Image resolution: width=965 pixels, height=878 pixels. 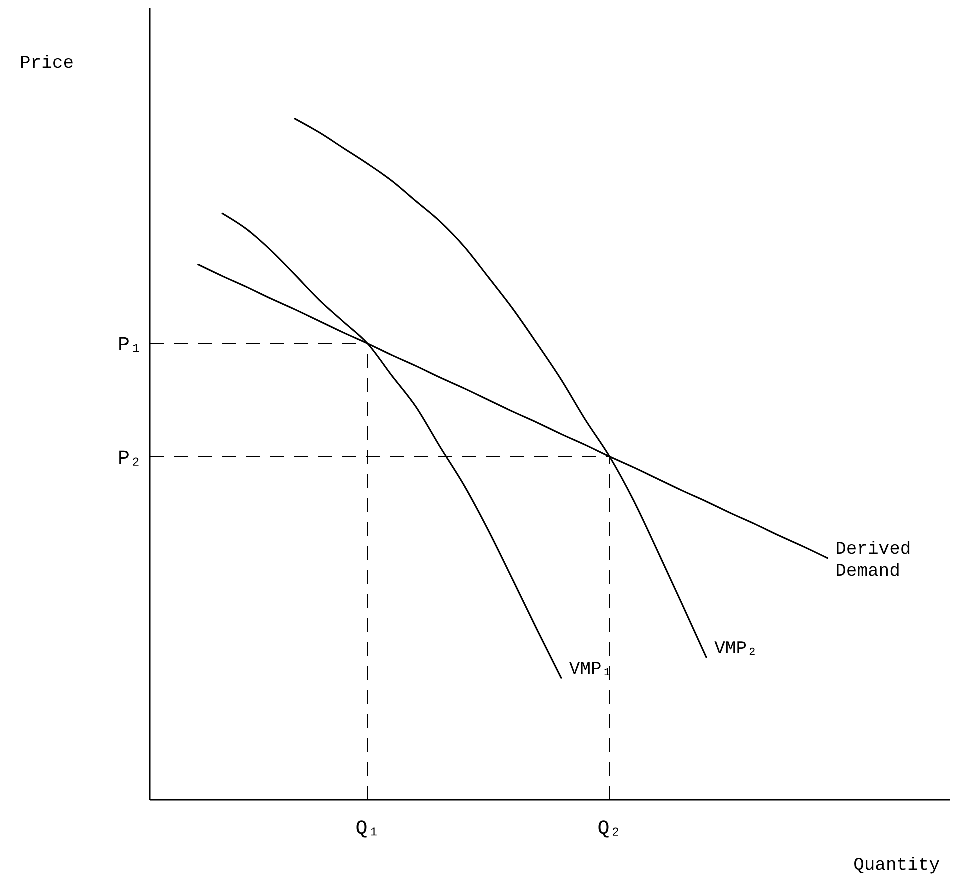 What do you see at coordinates (368, 829) in the screenshot?
I see `x-tick-label: Q₁` at bounding box center [368, 829].